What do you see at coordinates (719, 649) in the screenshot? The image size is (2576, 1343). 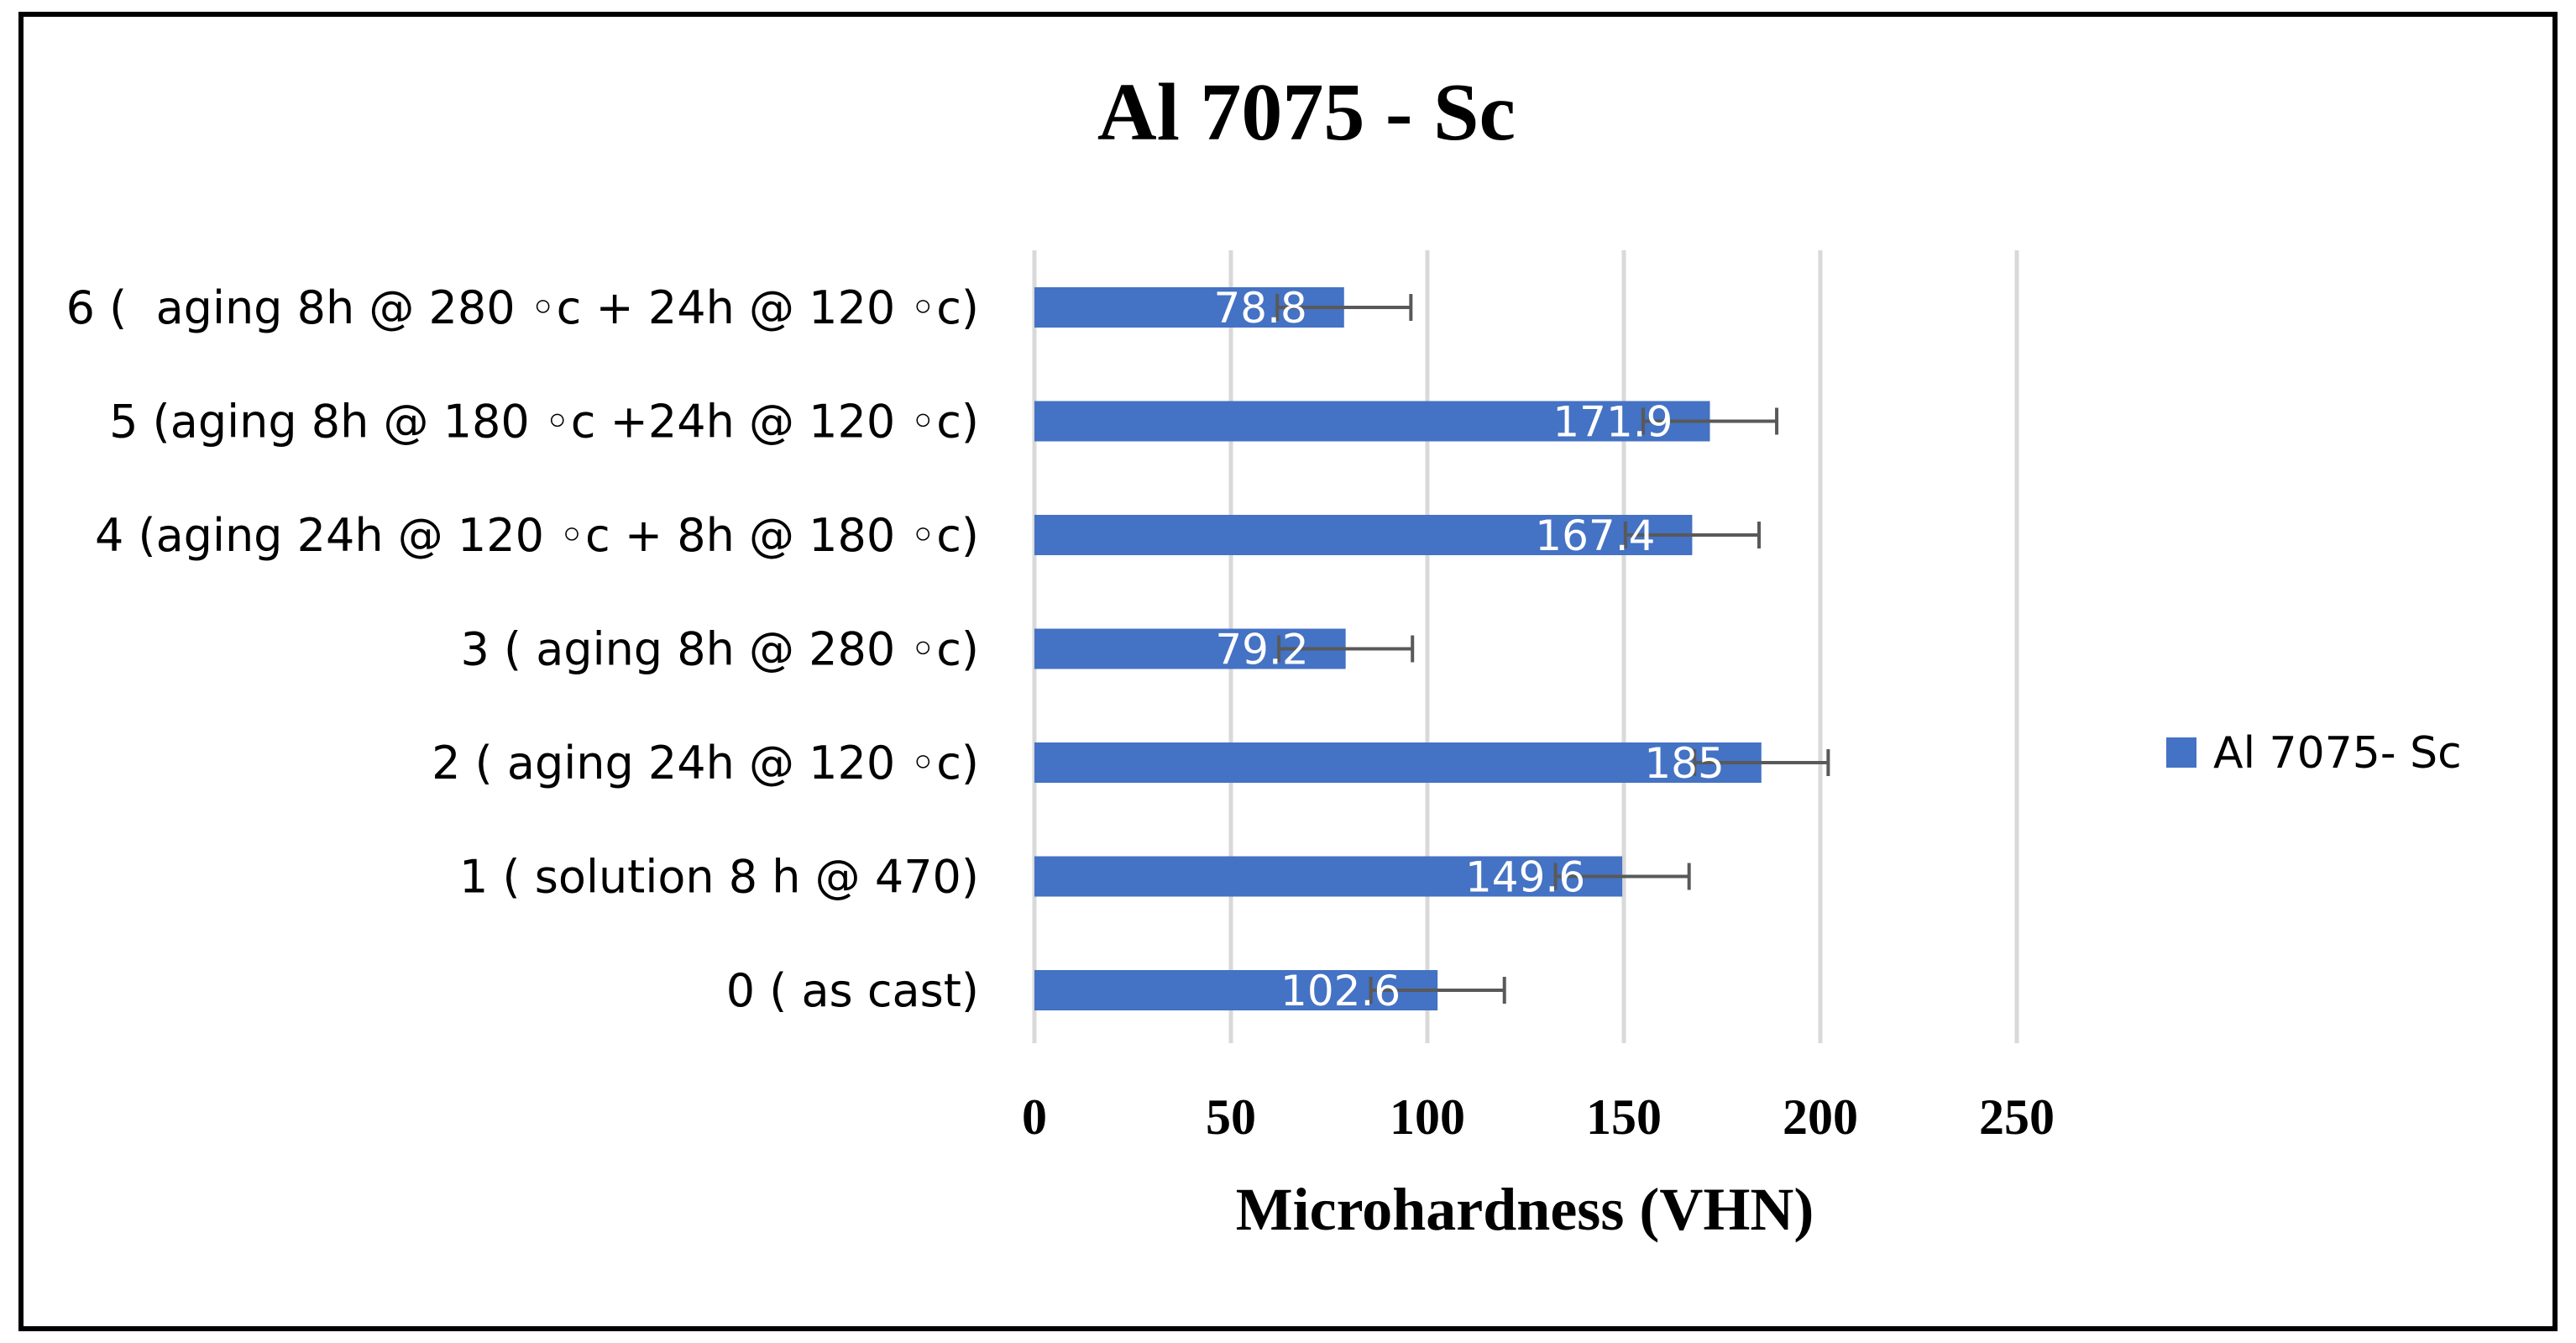 I see `category-label: 3 ( aging 8h @ 280 ◦c)` at bounding box center [719, 649].